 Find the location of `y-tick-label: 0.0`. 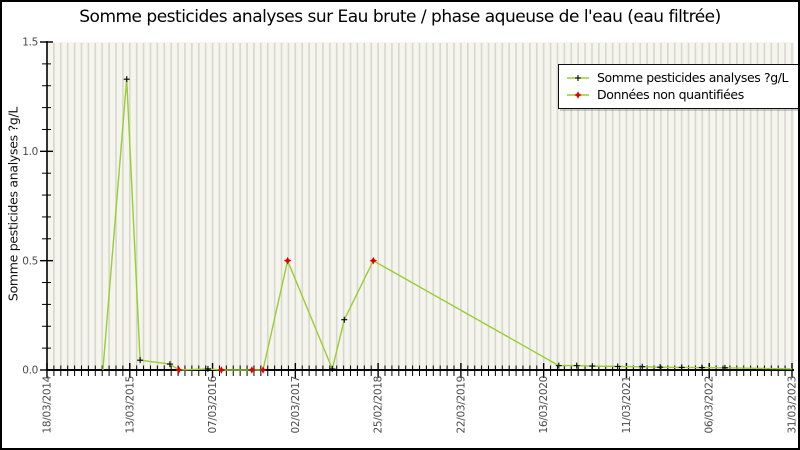

y-tick-label: 0.0 is located at coordinates (30, 371).